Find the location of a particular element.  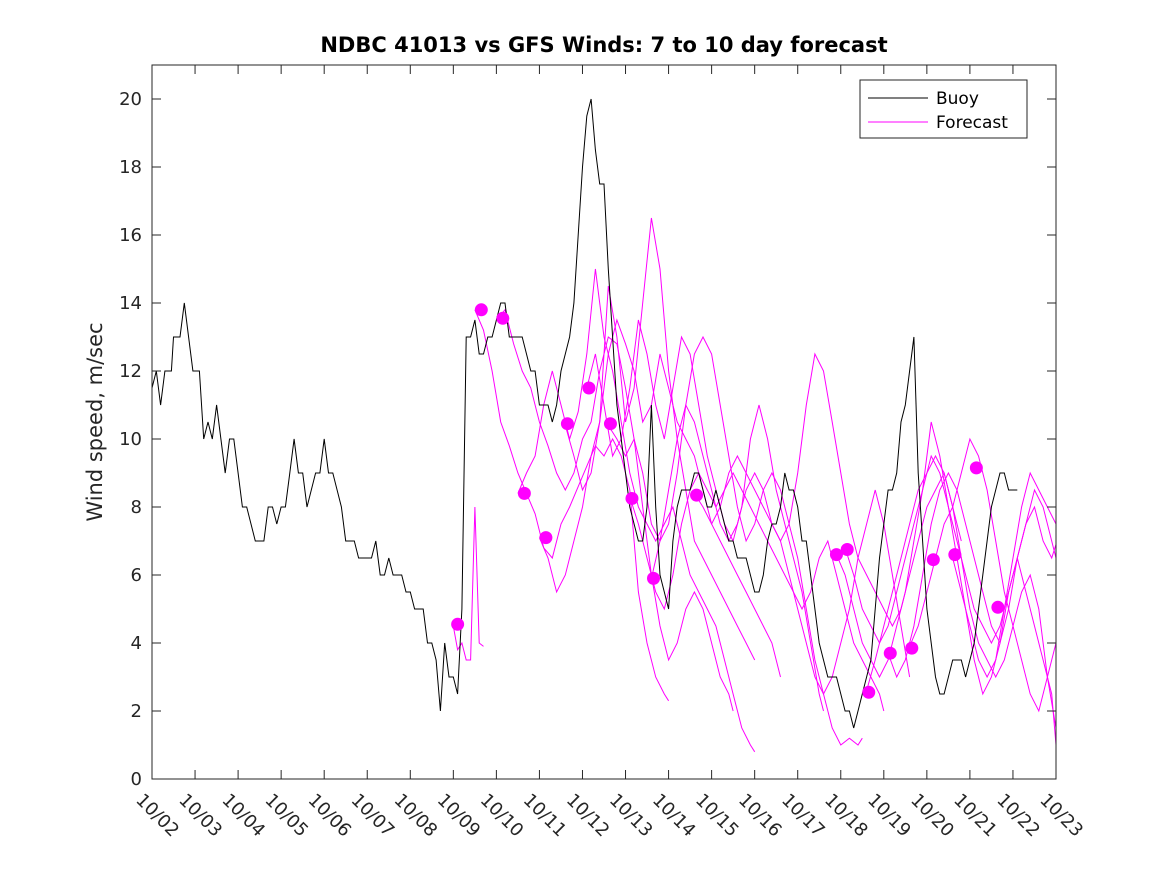

y-tick-label: 18 is located at coordinates (130, 167).